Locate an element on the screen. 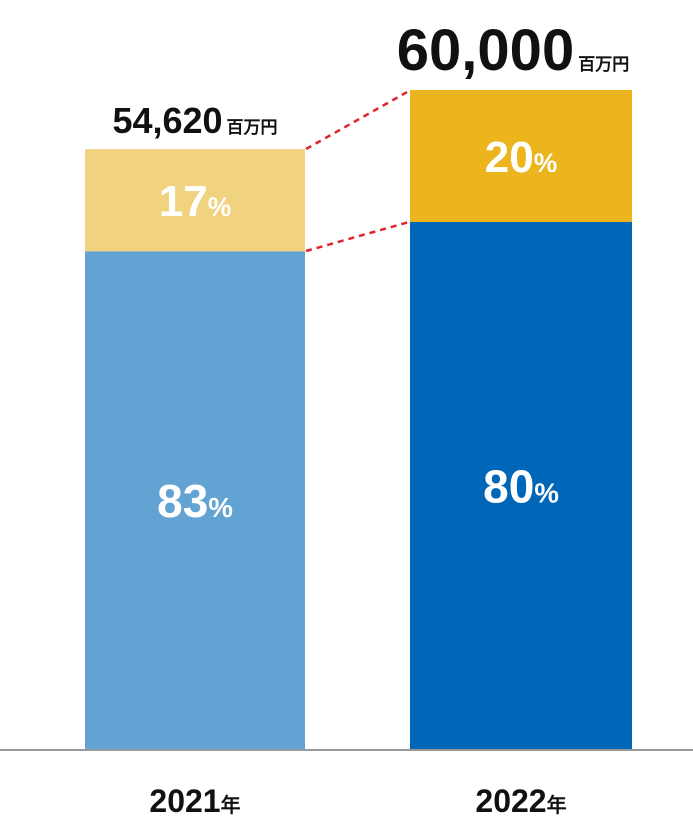  category-value: 2022 is located at coordinates (510, 799).